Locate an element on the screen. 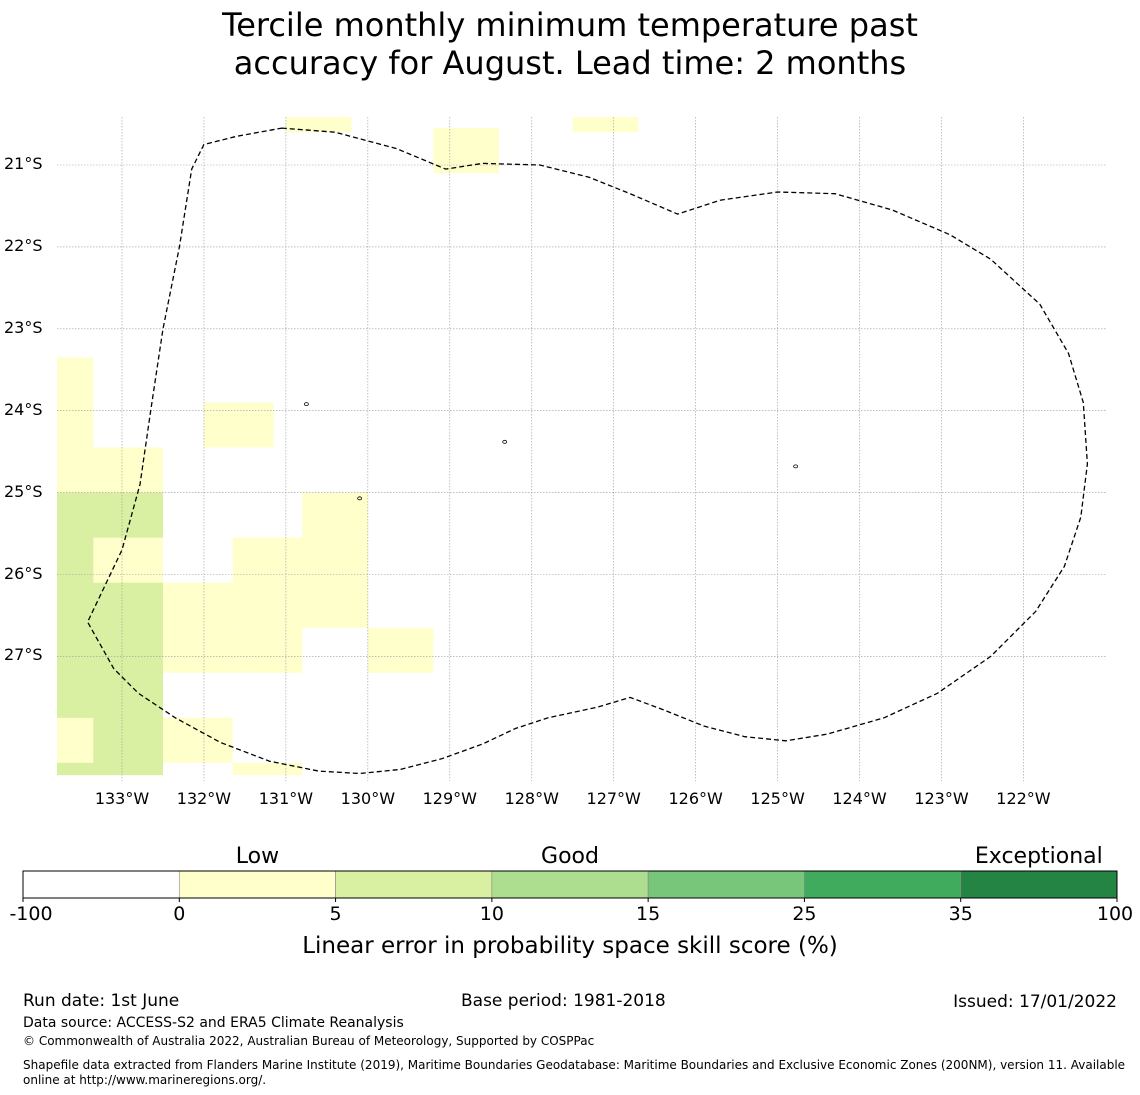  colorbar-category-label: Exceptional is located at coordinates (1038, 856).